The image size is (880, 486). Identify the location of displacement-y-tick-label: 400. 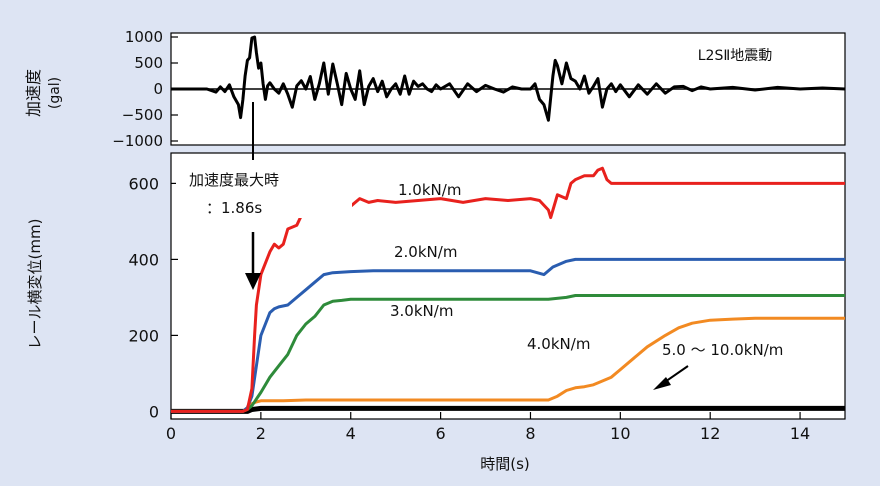
(143, 259).